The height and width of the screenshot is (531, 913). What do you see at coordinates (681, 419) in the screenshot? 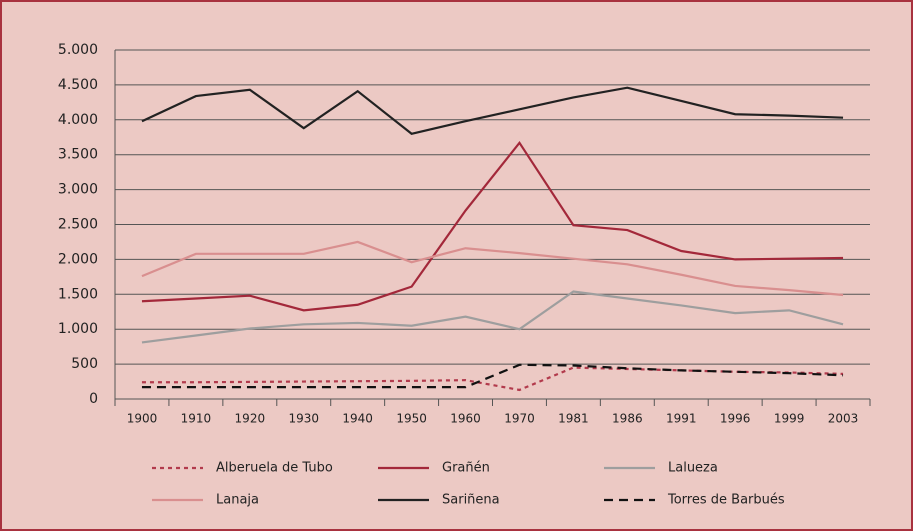
I see `x-tick-label: 1991` at bounding box center [681, 419].